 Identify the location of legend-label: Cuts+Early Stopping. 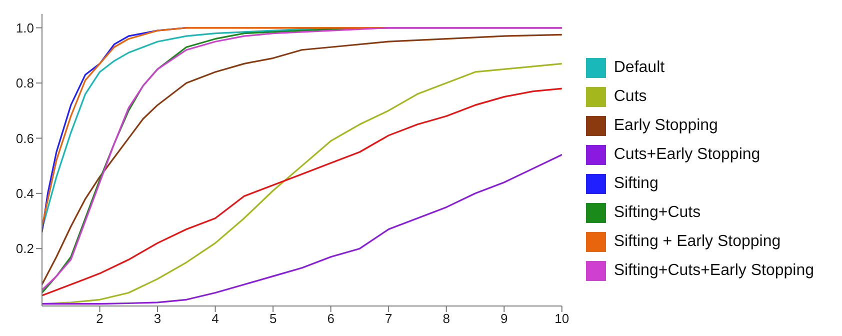
(687, 154).